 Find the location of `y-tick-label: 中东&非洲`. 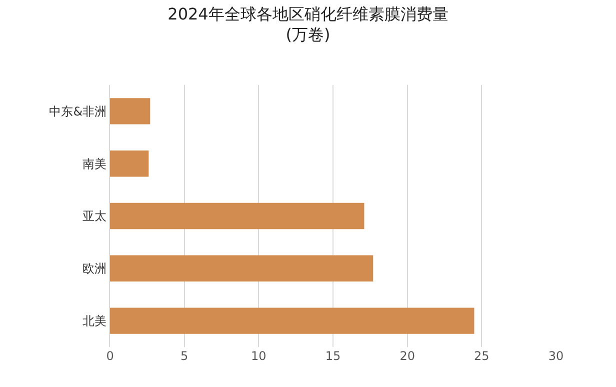

y-tick-label: 中东&非洲 is located at coordinates (78, 111).